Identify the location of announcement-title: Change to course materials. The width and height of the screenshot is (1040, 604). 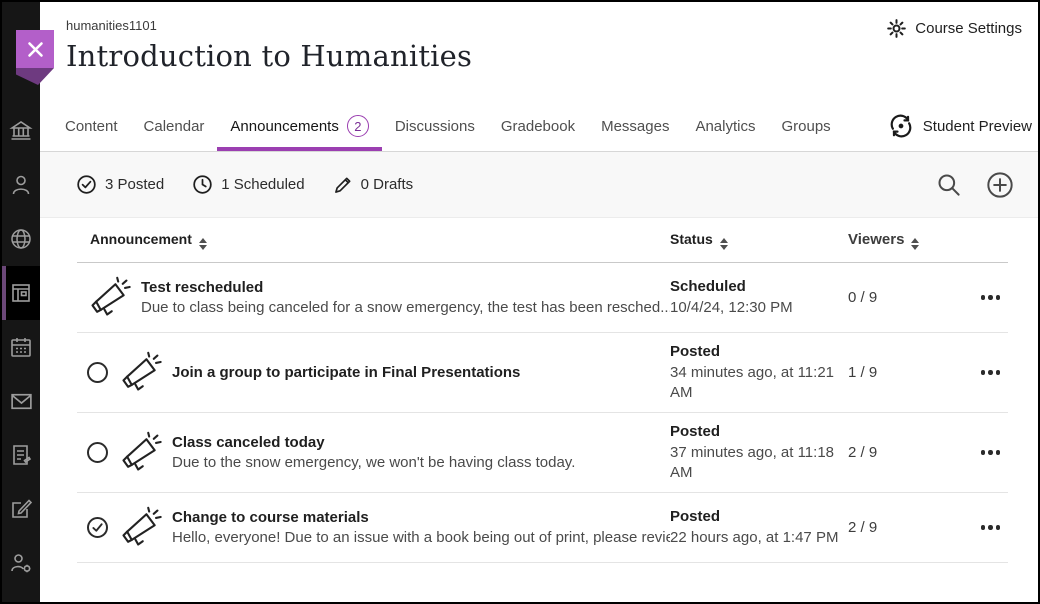
(270, 517).